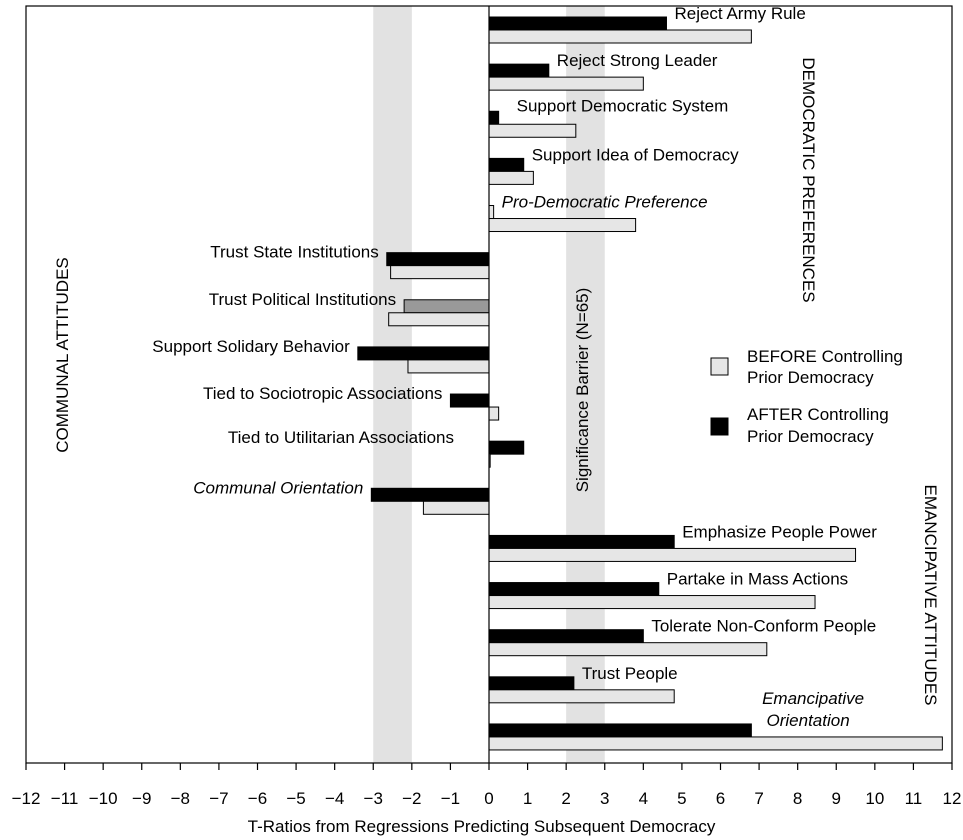  What do you see at coordinates (620, 730) in the screenshot?
I see `bar-after-emancipative-orientation` at bounding box center [620, 730].